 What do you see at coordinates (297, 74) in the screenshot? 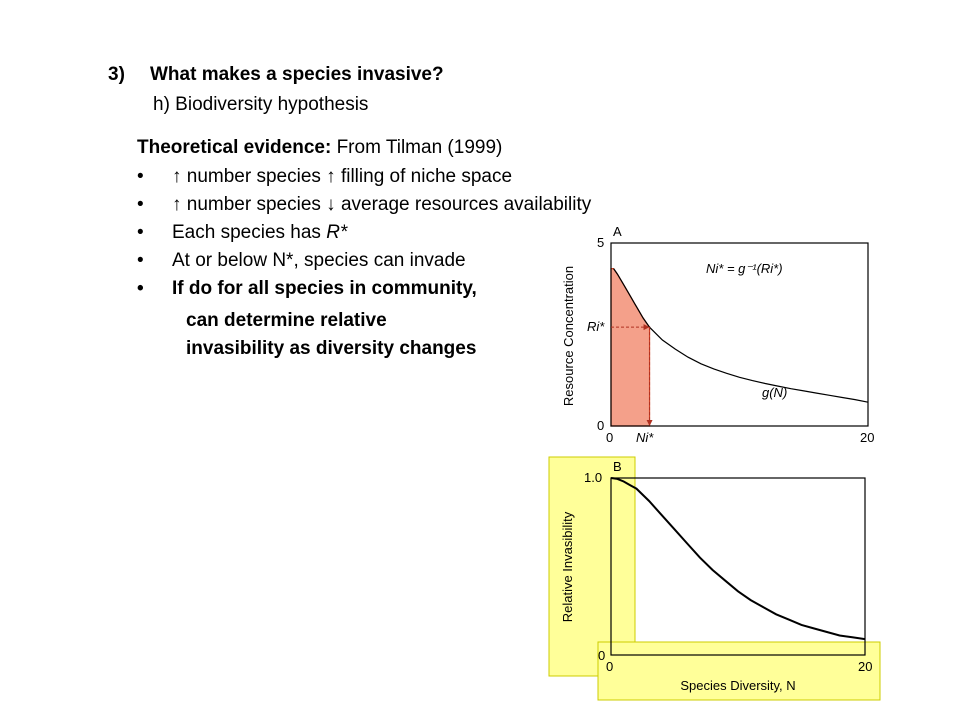
I see `heading-text: What makes a species invasive?` at bounding box center [297, 74].